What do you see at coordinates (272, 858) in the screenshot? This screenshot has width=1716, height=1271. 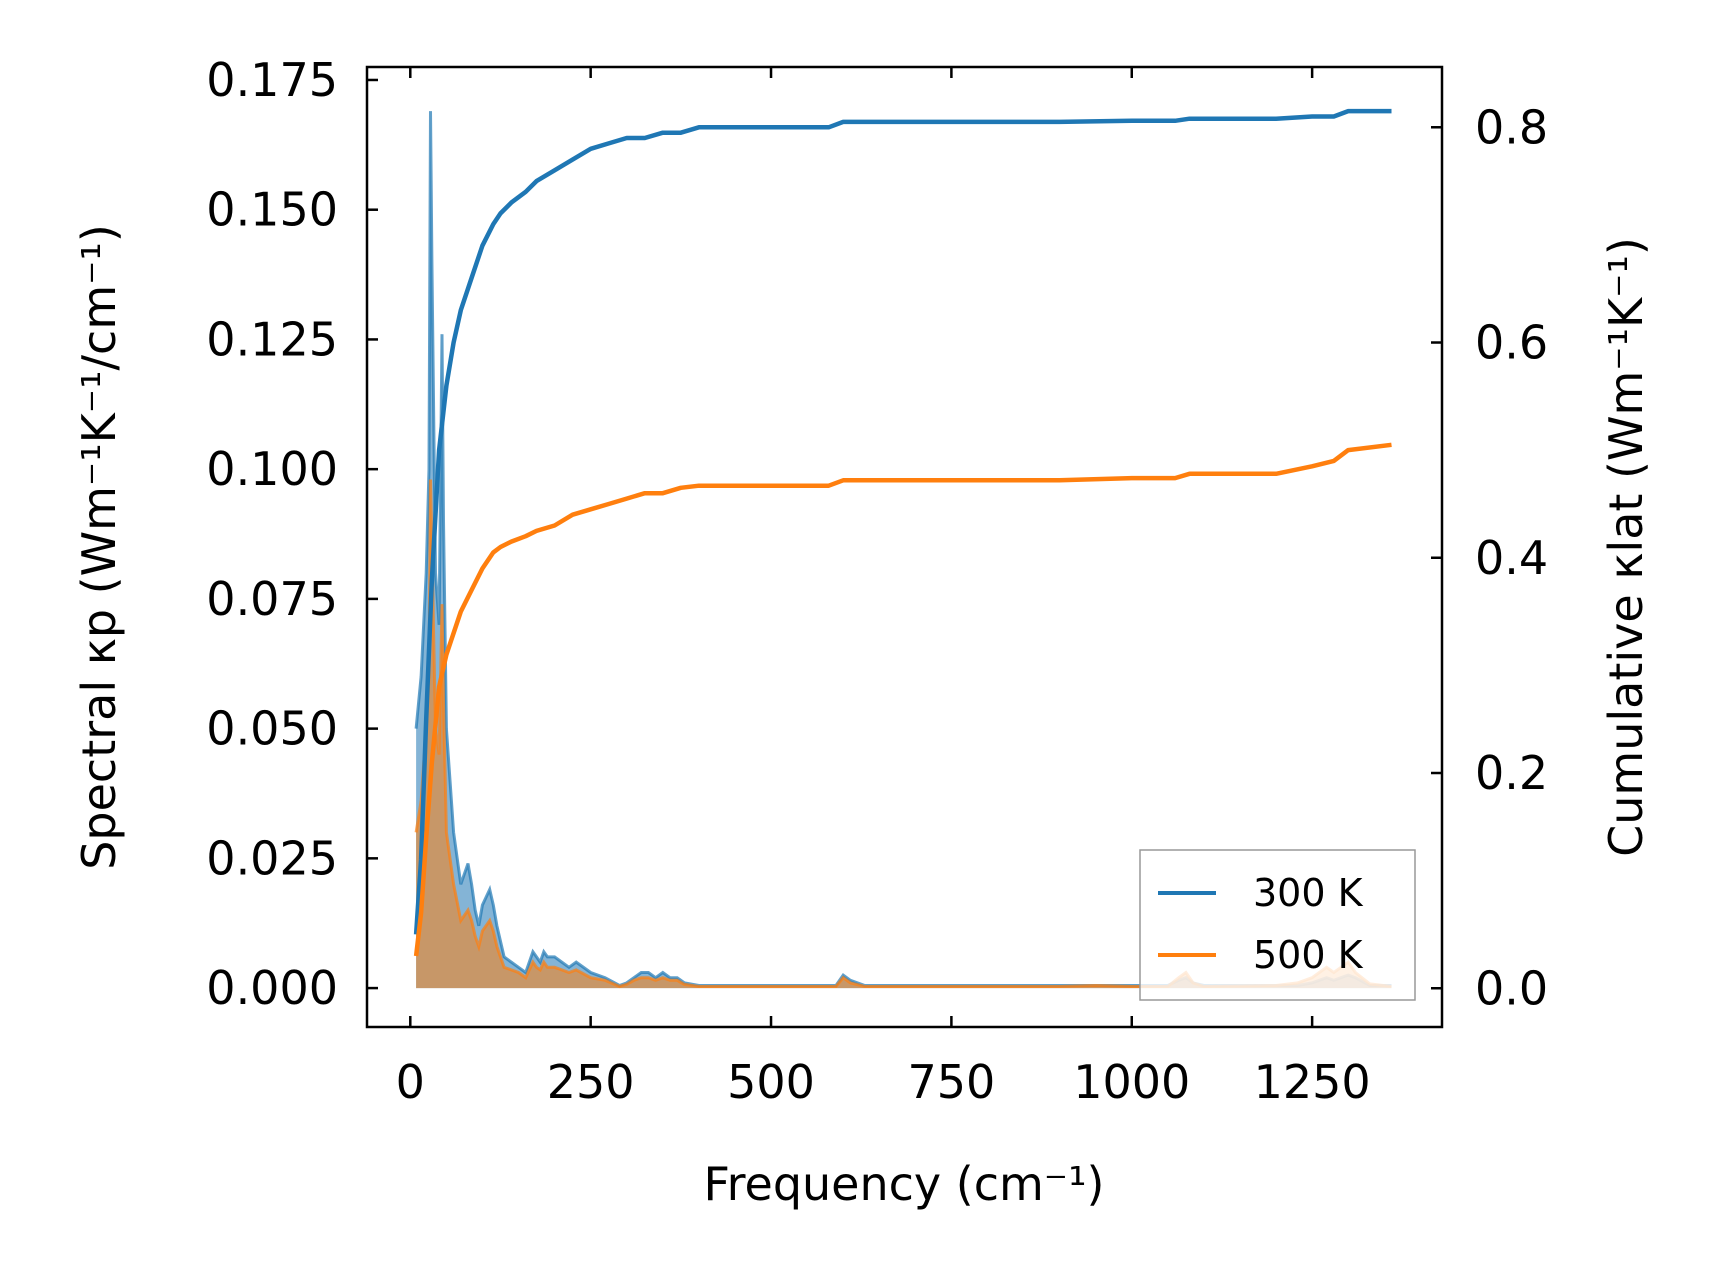 I see `y-left-tick-label: 0.025` at bounding box center [272, 858].